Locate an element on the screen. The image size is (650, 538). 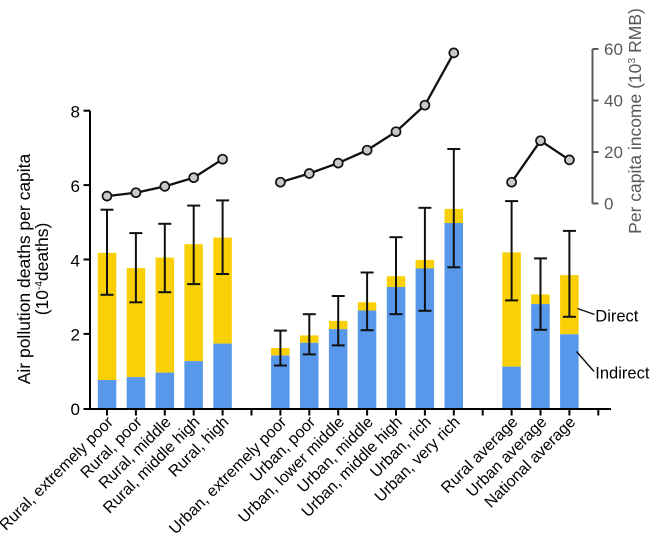
svg-text: 4 is located at coordinates (75, 260).